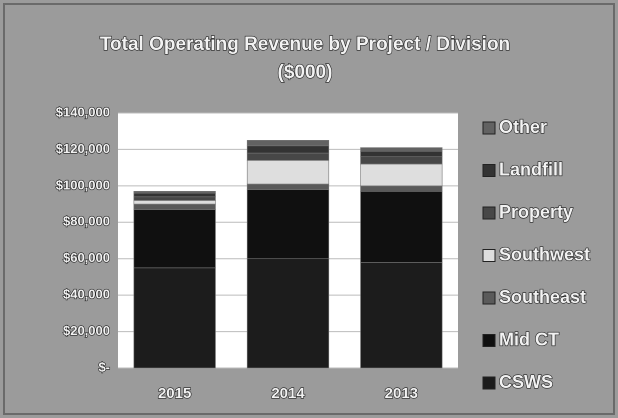  I want to click on legend-label: Landfill, so click(531, 169).